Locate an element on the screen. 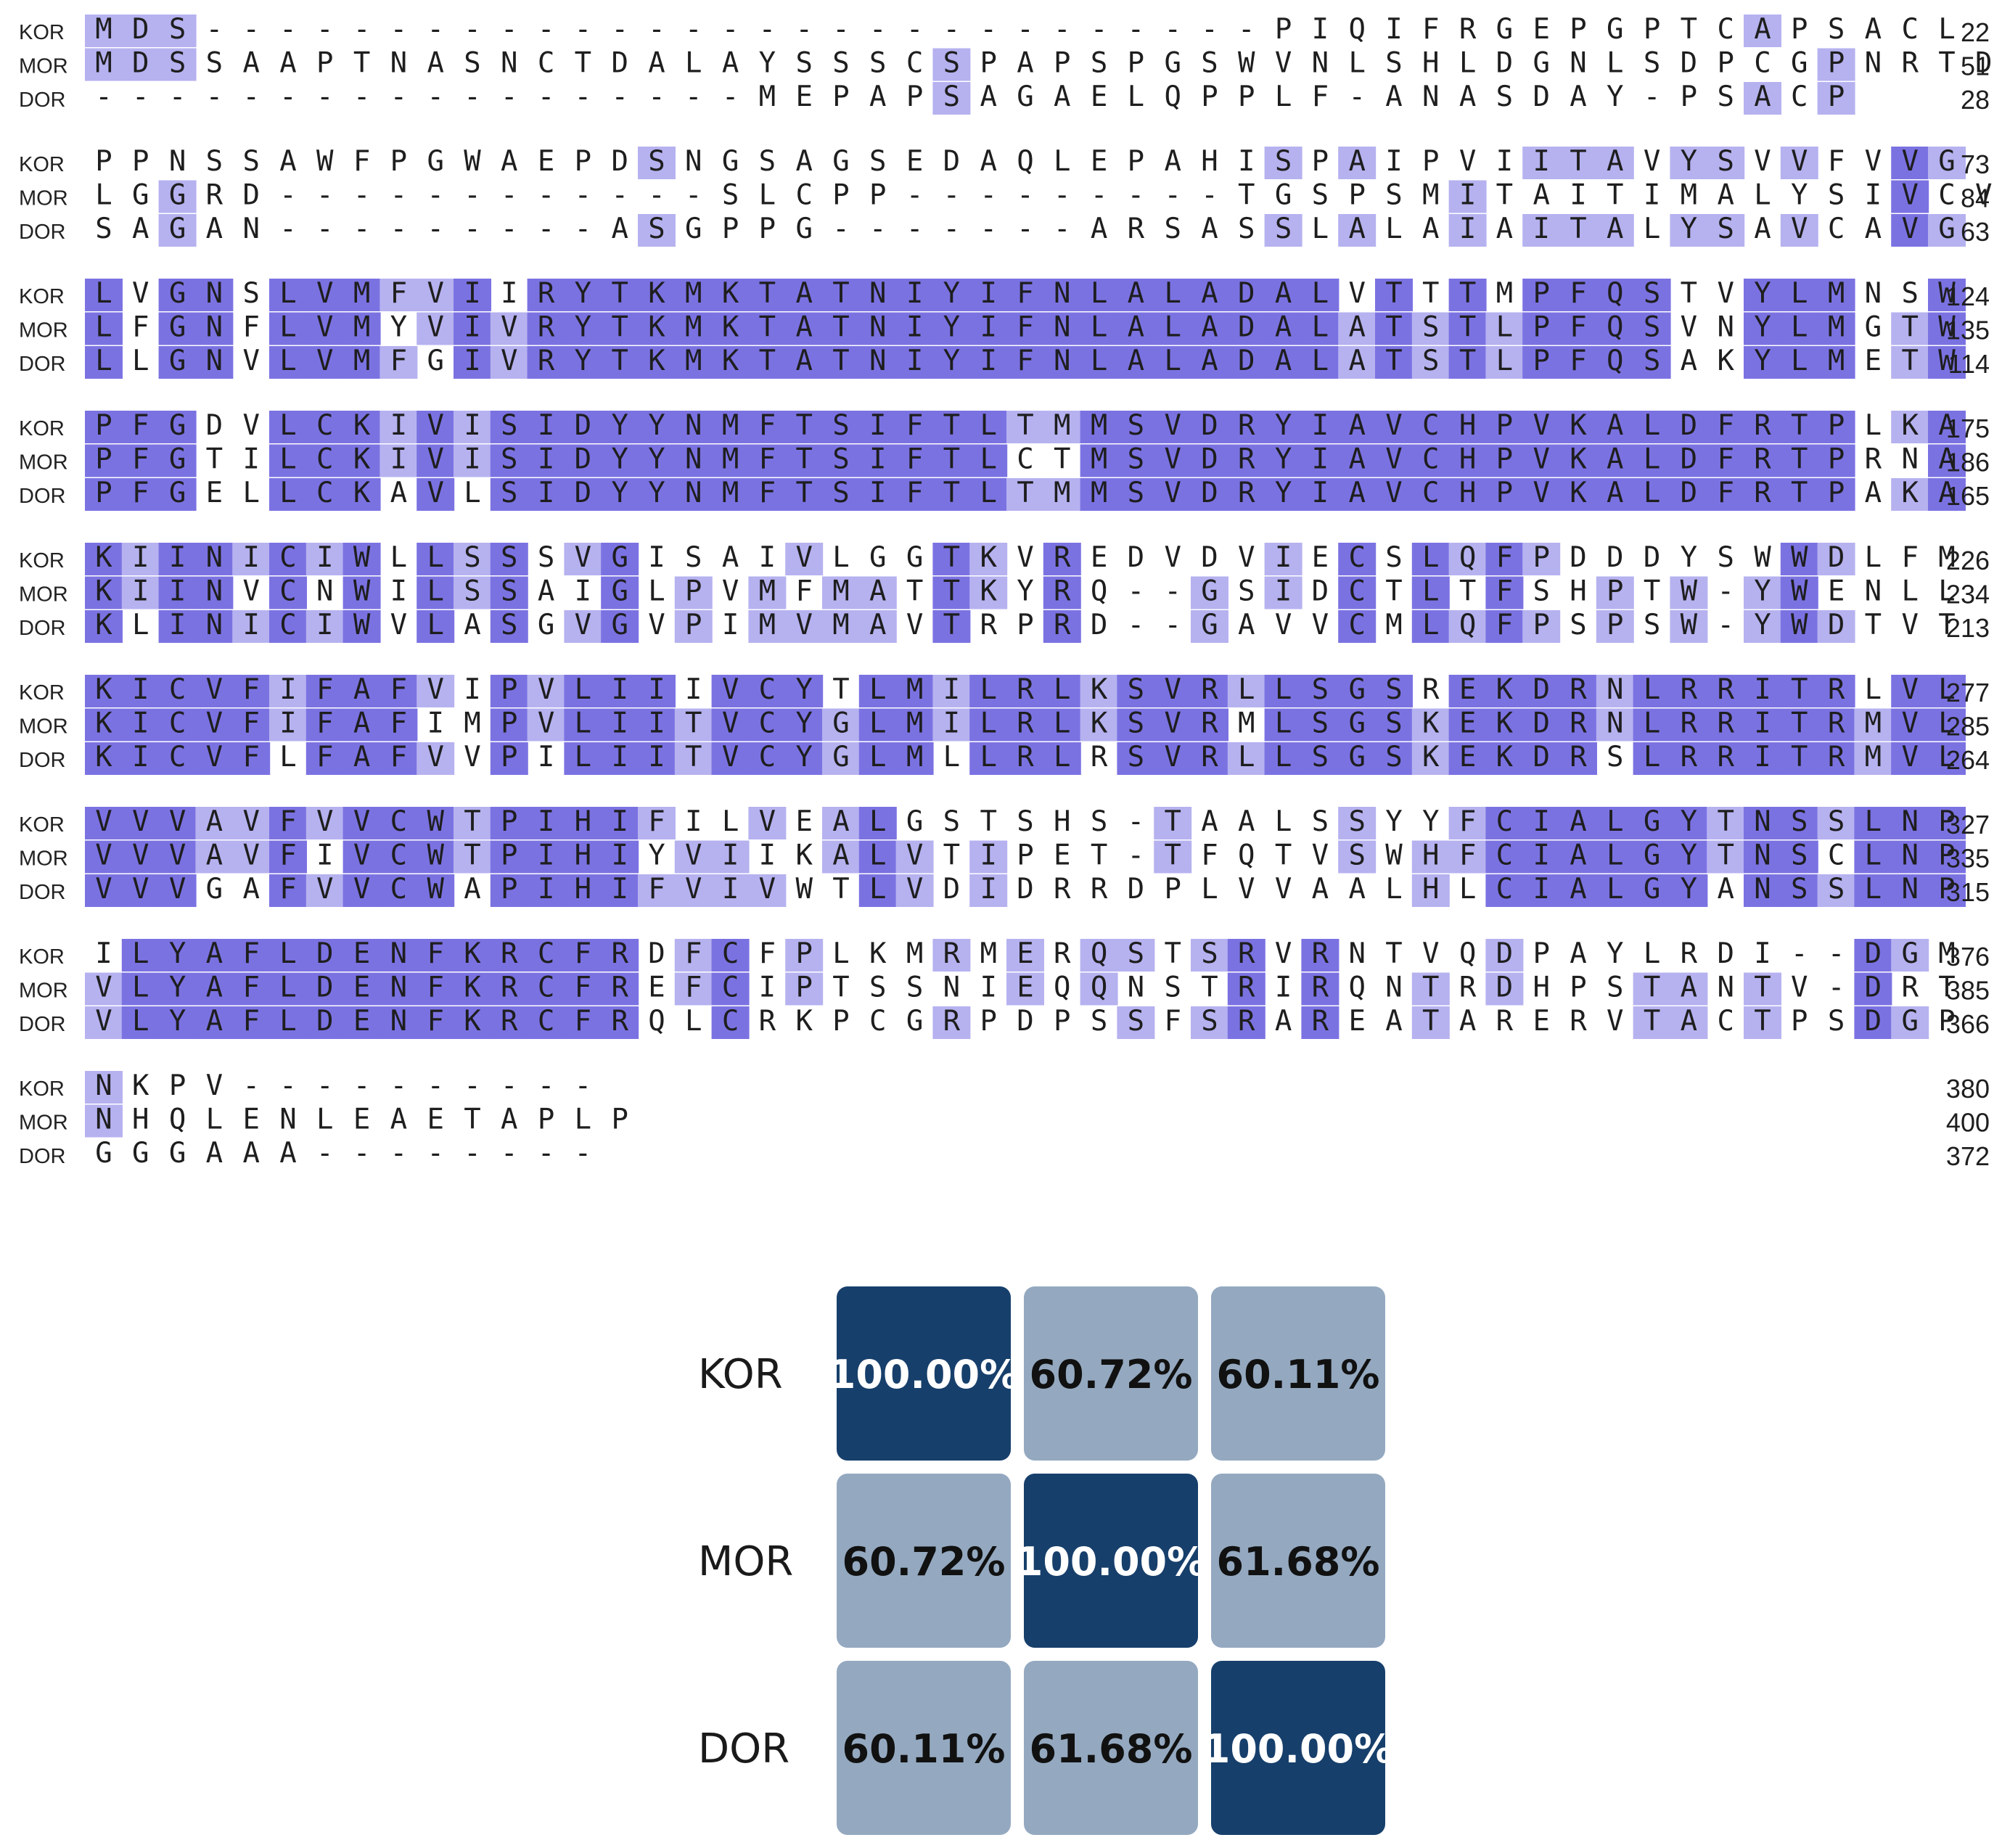  sequence-label: KOR is located at coordinates (42, 33).